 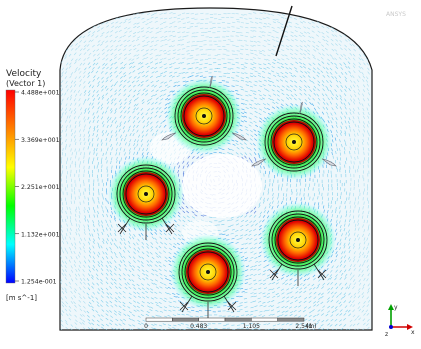 What do you see at coordinates (184, 306) in the screenshot?
I see `foot-marker` at bounding box center [184, 306].